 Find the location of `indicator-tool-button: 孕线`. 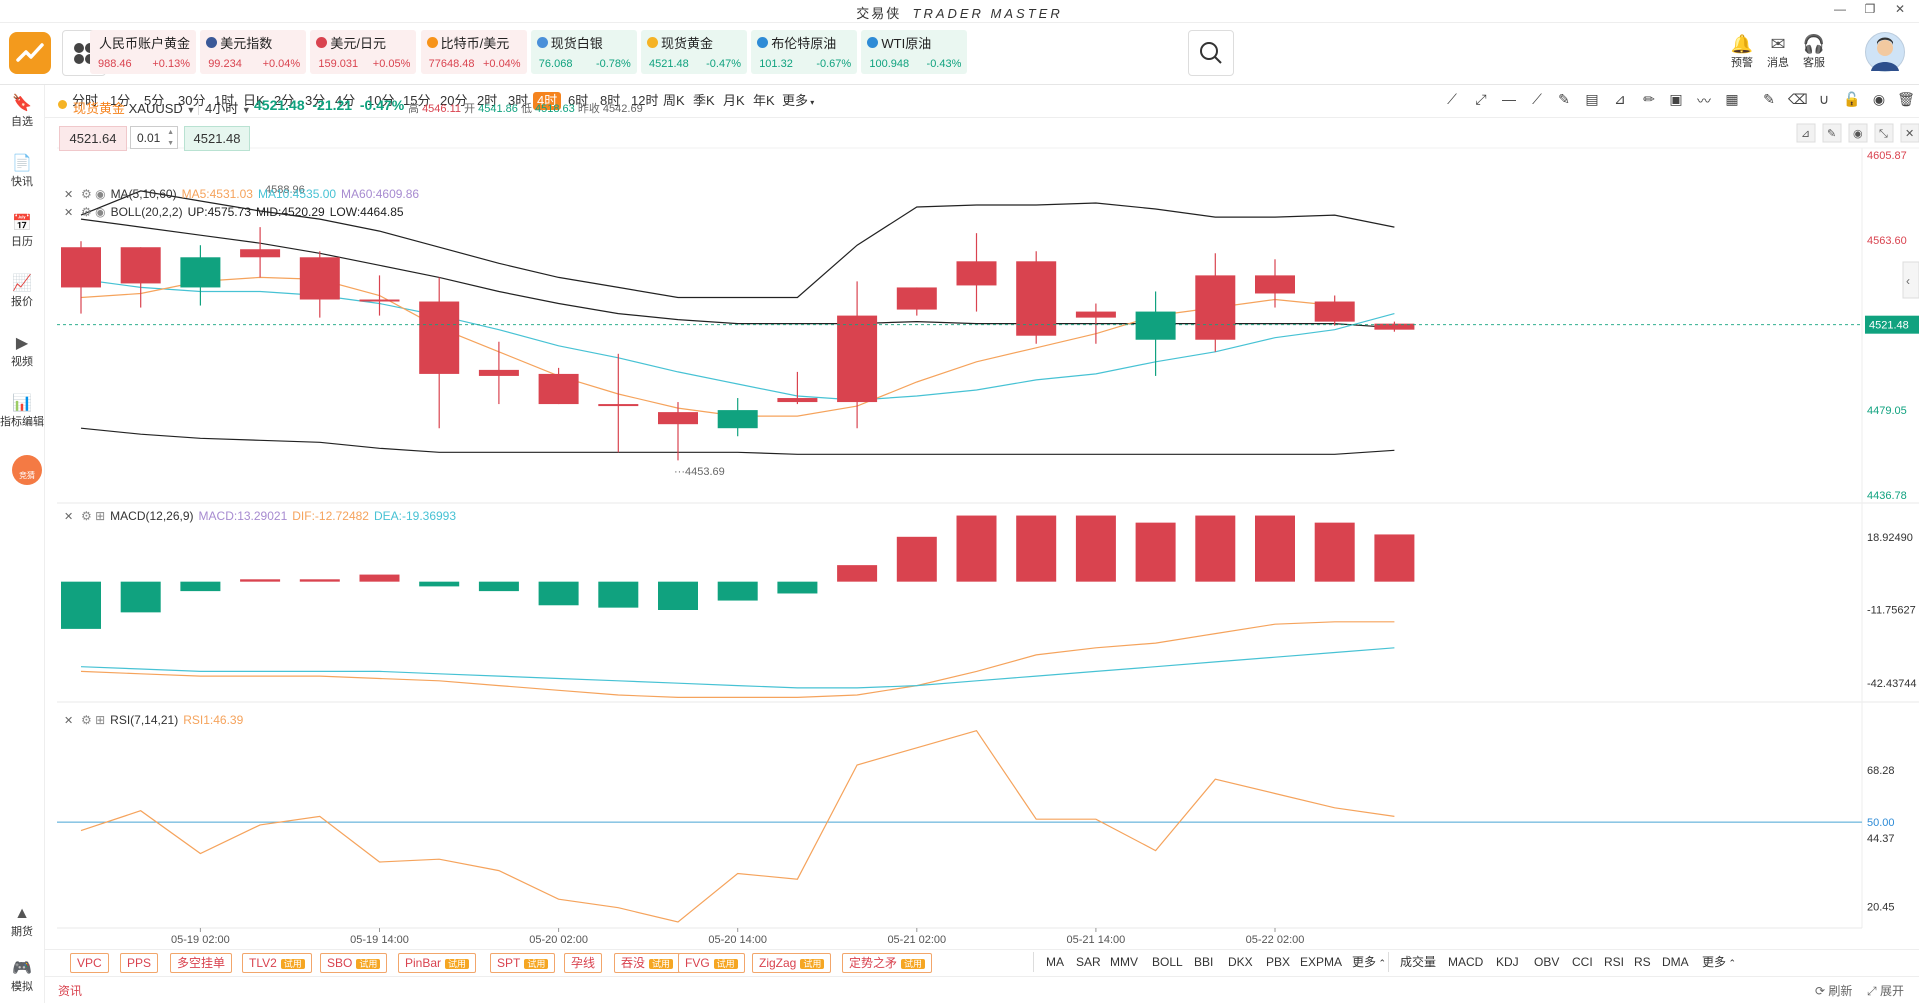

indicator-tool-button: 孕线 is located at coordinates (583, 963).